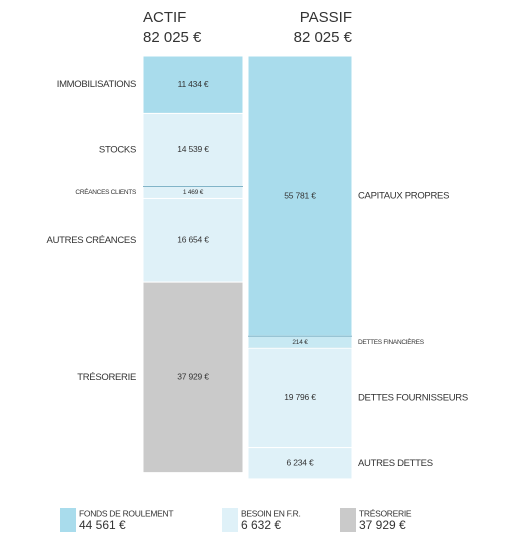 Image resolution: width=508 pixels, height=536 pixels. What do you see at coordinates (193, 192) in the screenshot?
I see `segment-value: 1 469 €` at bounding box center [193, 192].